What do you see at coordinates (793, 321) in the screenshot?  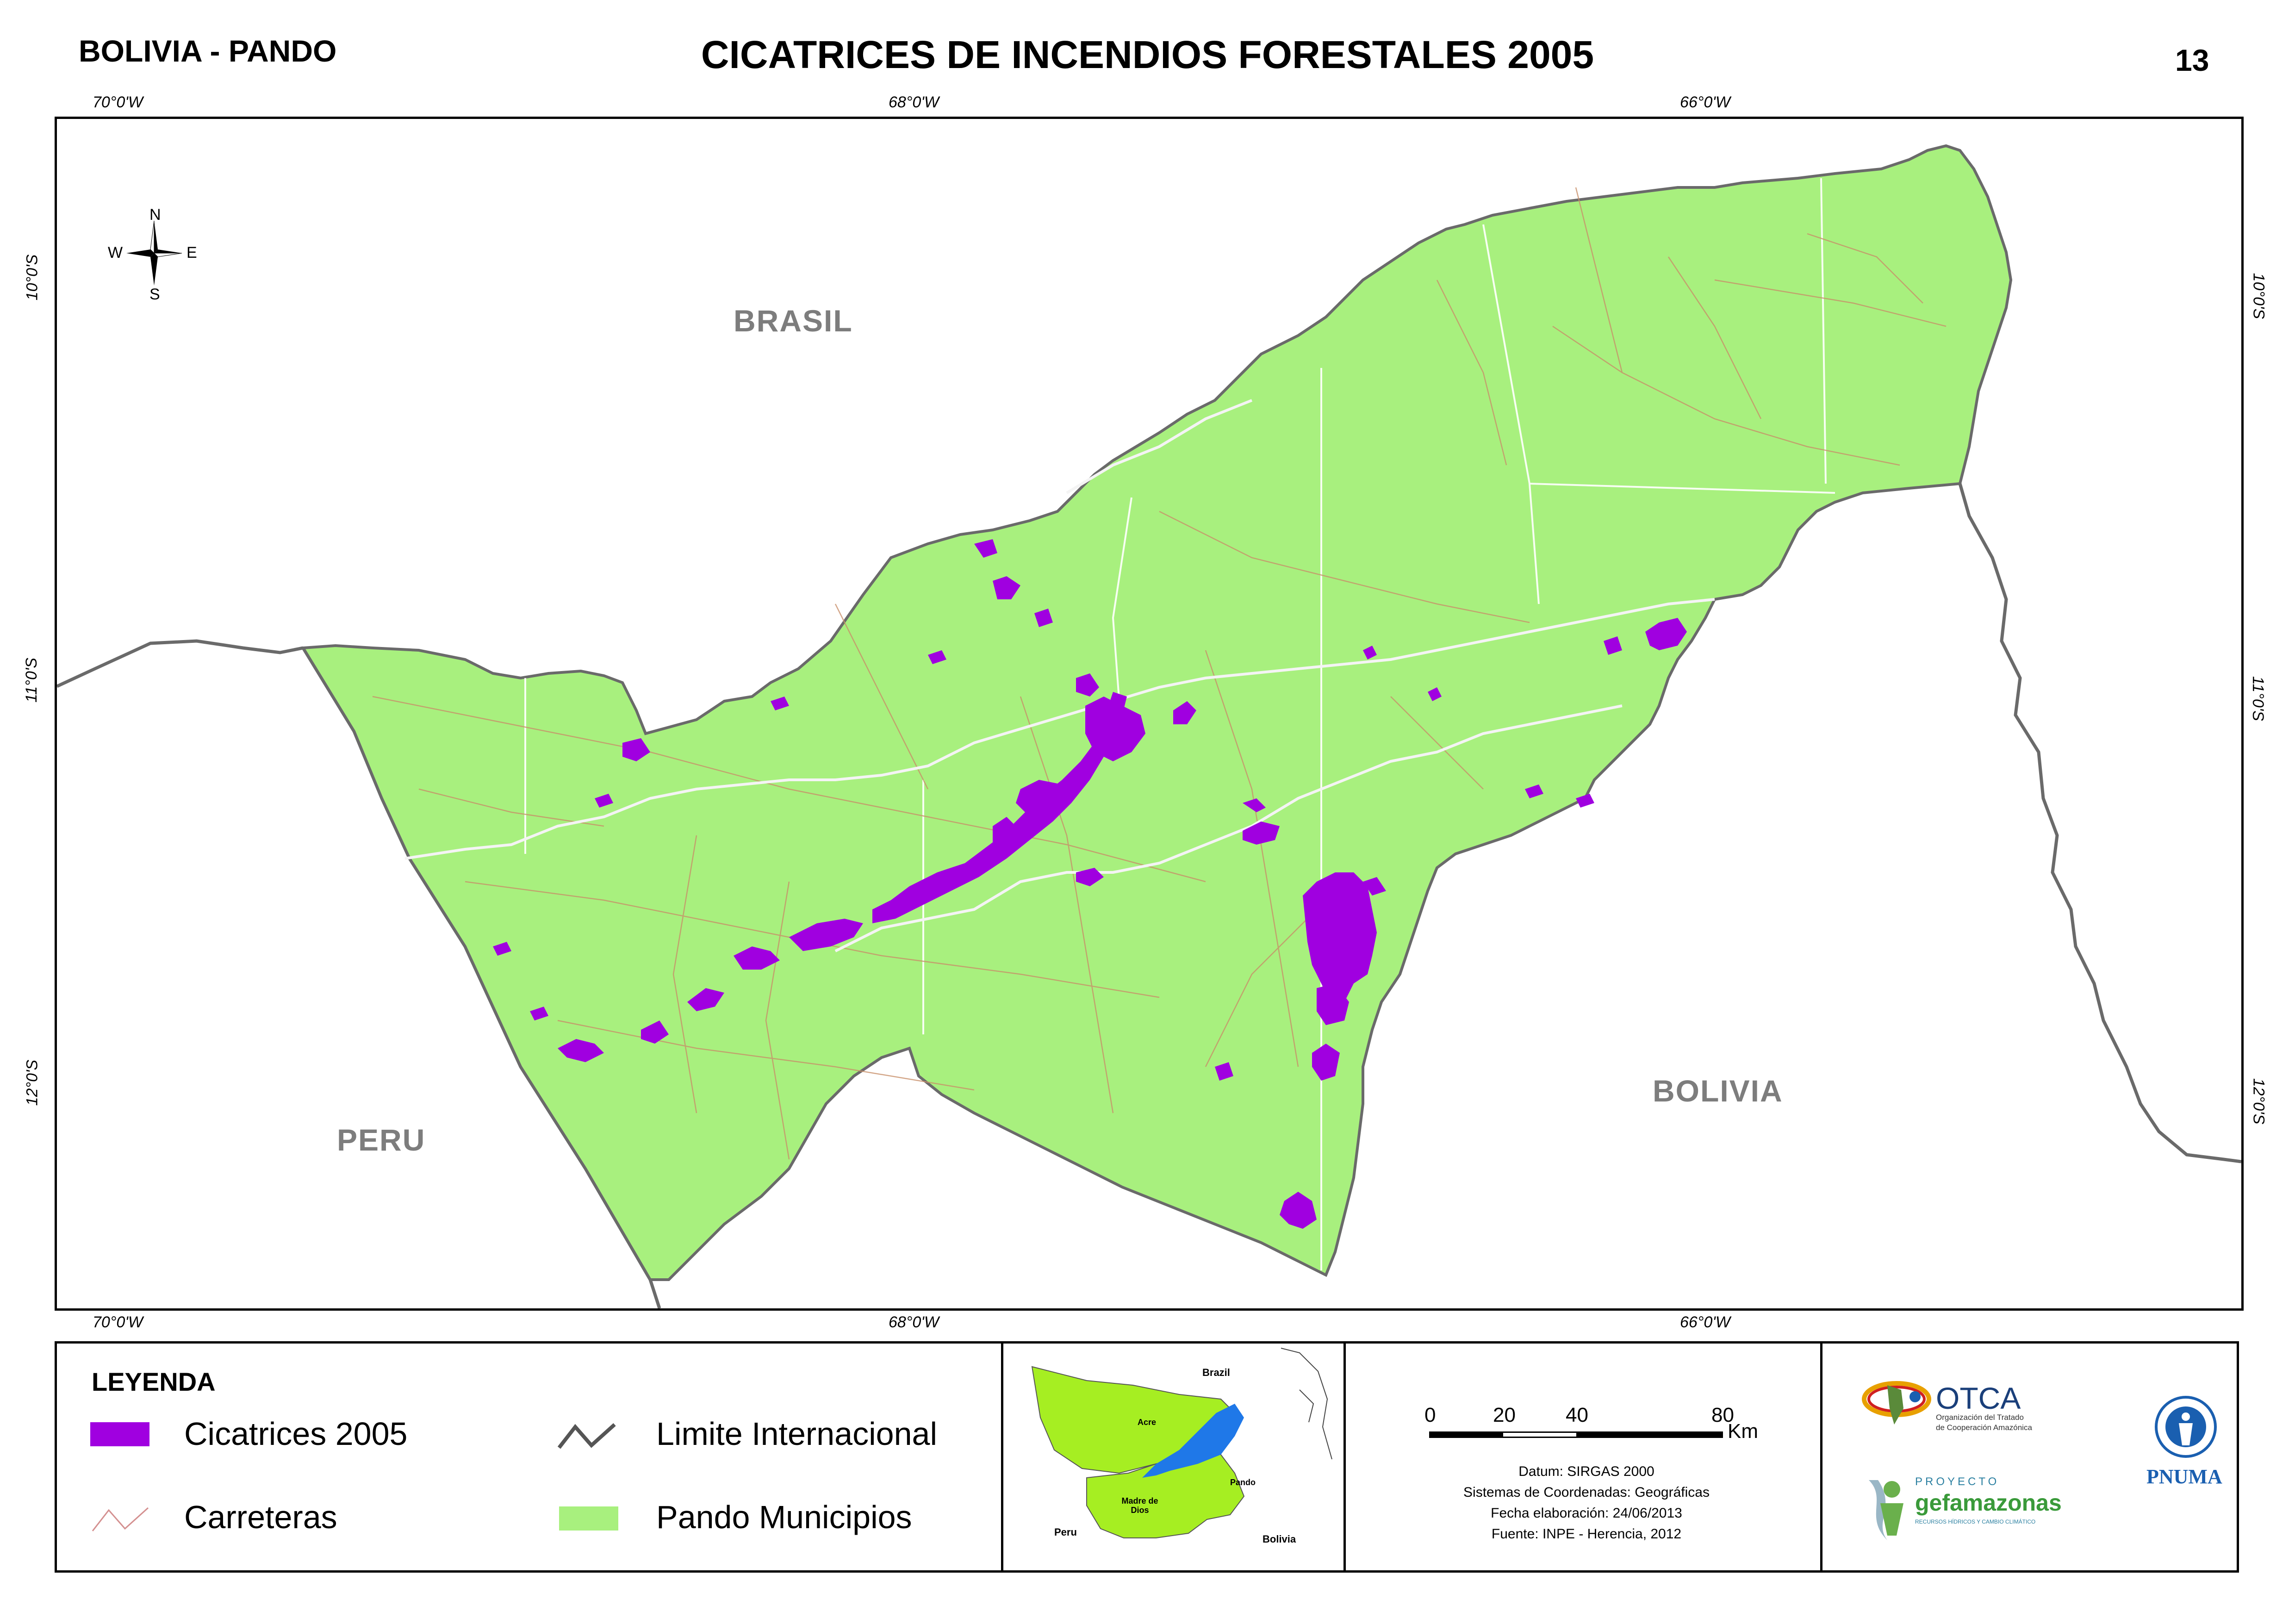 I see `country-label-brasil: BRASIL` at bounding box center [793, 321].